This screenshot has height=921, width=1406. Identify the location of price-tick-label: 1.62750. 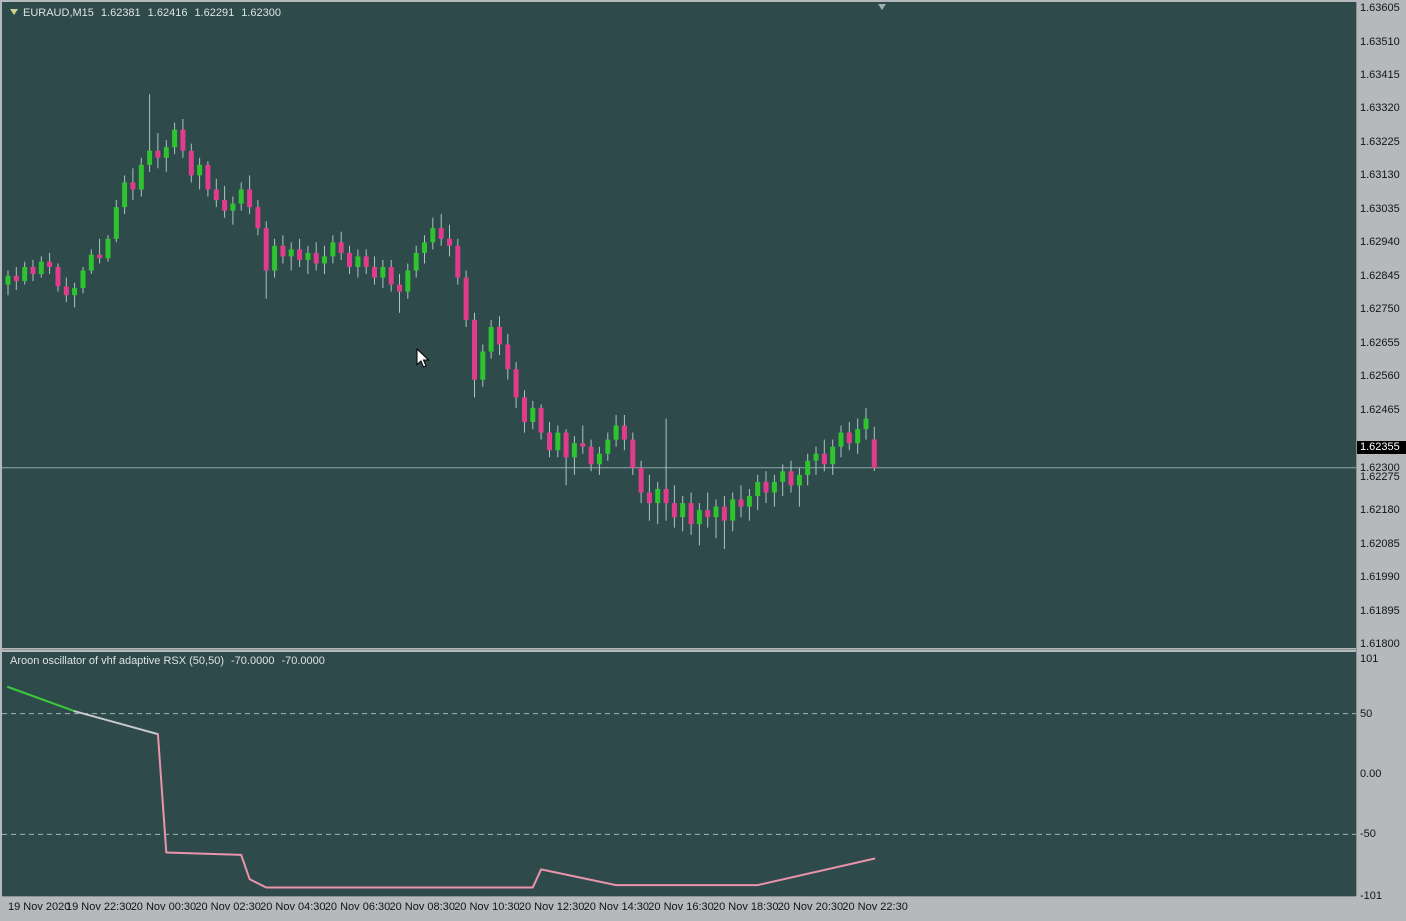
(1380, 309).